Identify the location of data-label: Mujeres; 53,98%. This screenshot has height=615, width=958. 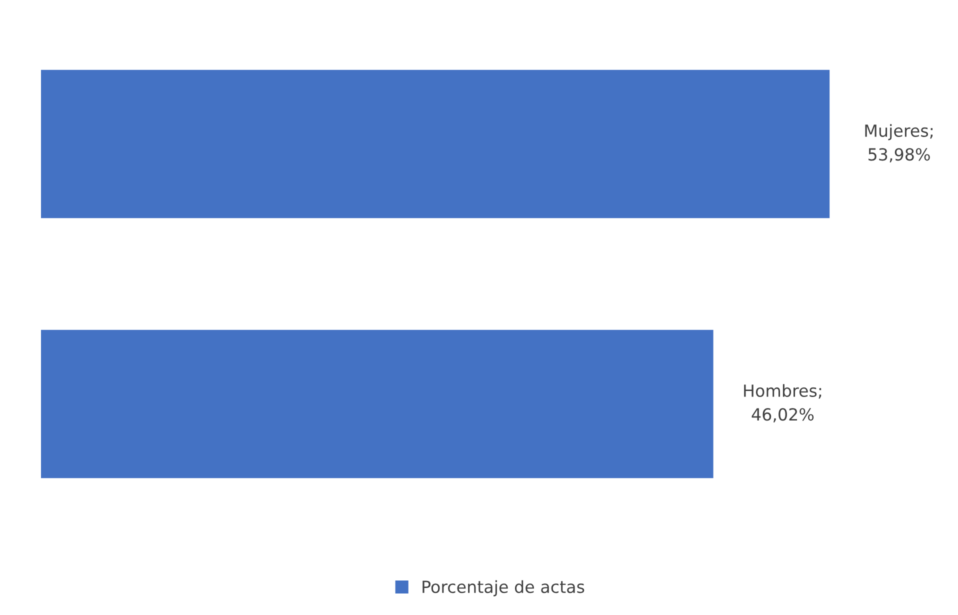
(899, 143).